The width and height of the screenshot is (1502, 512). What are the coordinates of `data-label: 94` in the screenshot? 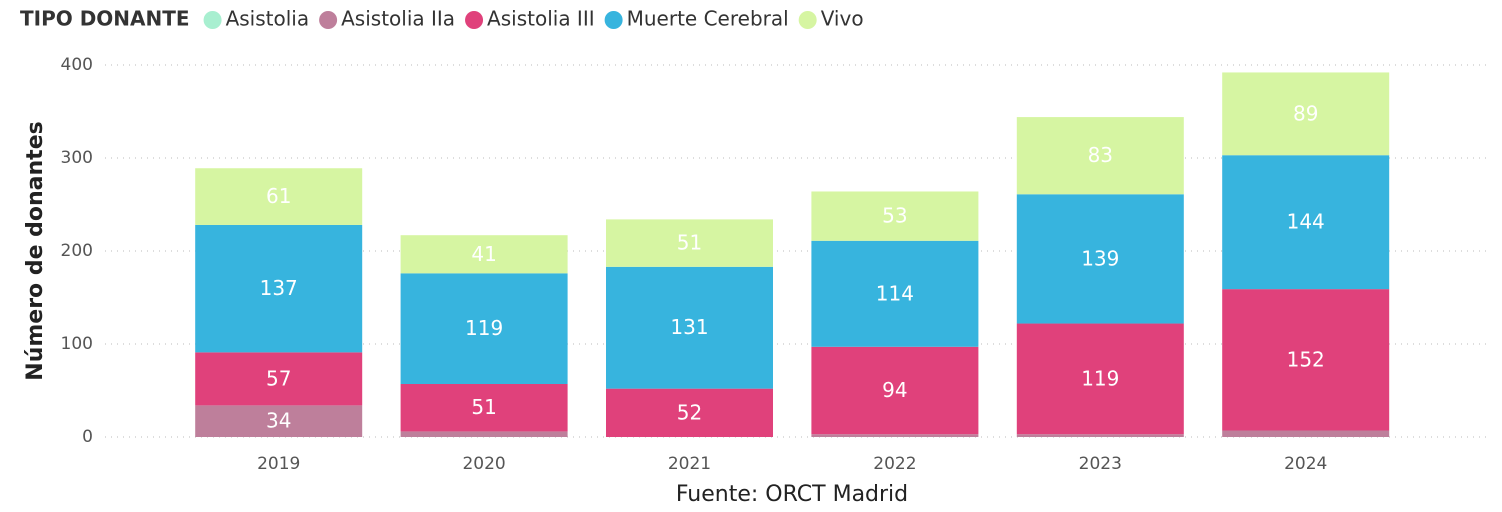 It's located at (894, 390).